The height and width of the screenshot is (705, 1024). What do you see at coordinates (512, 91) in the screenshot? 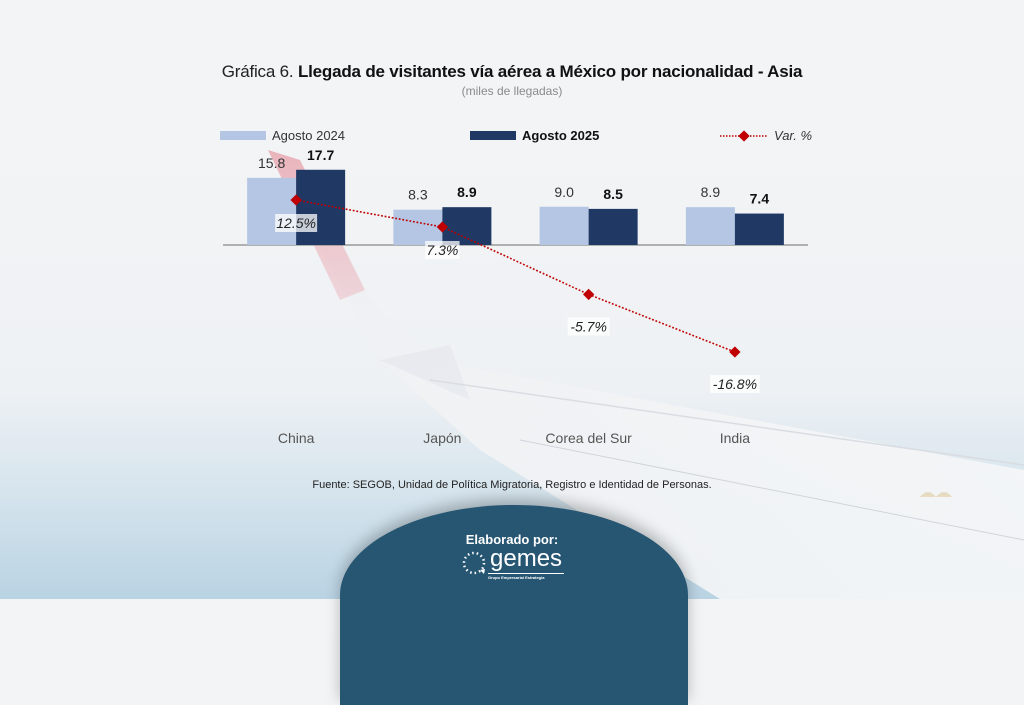
I see `chart-subtitle: (miles de llegadas)` at bounding box center [512, 91].